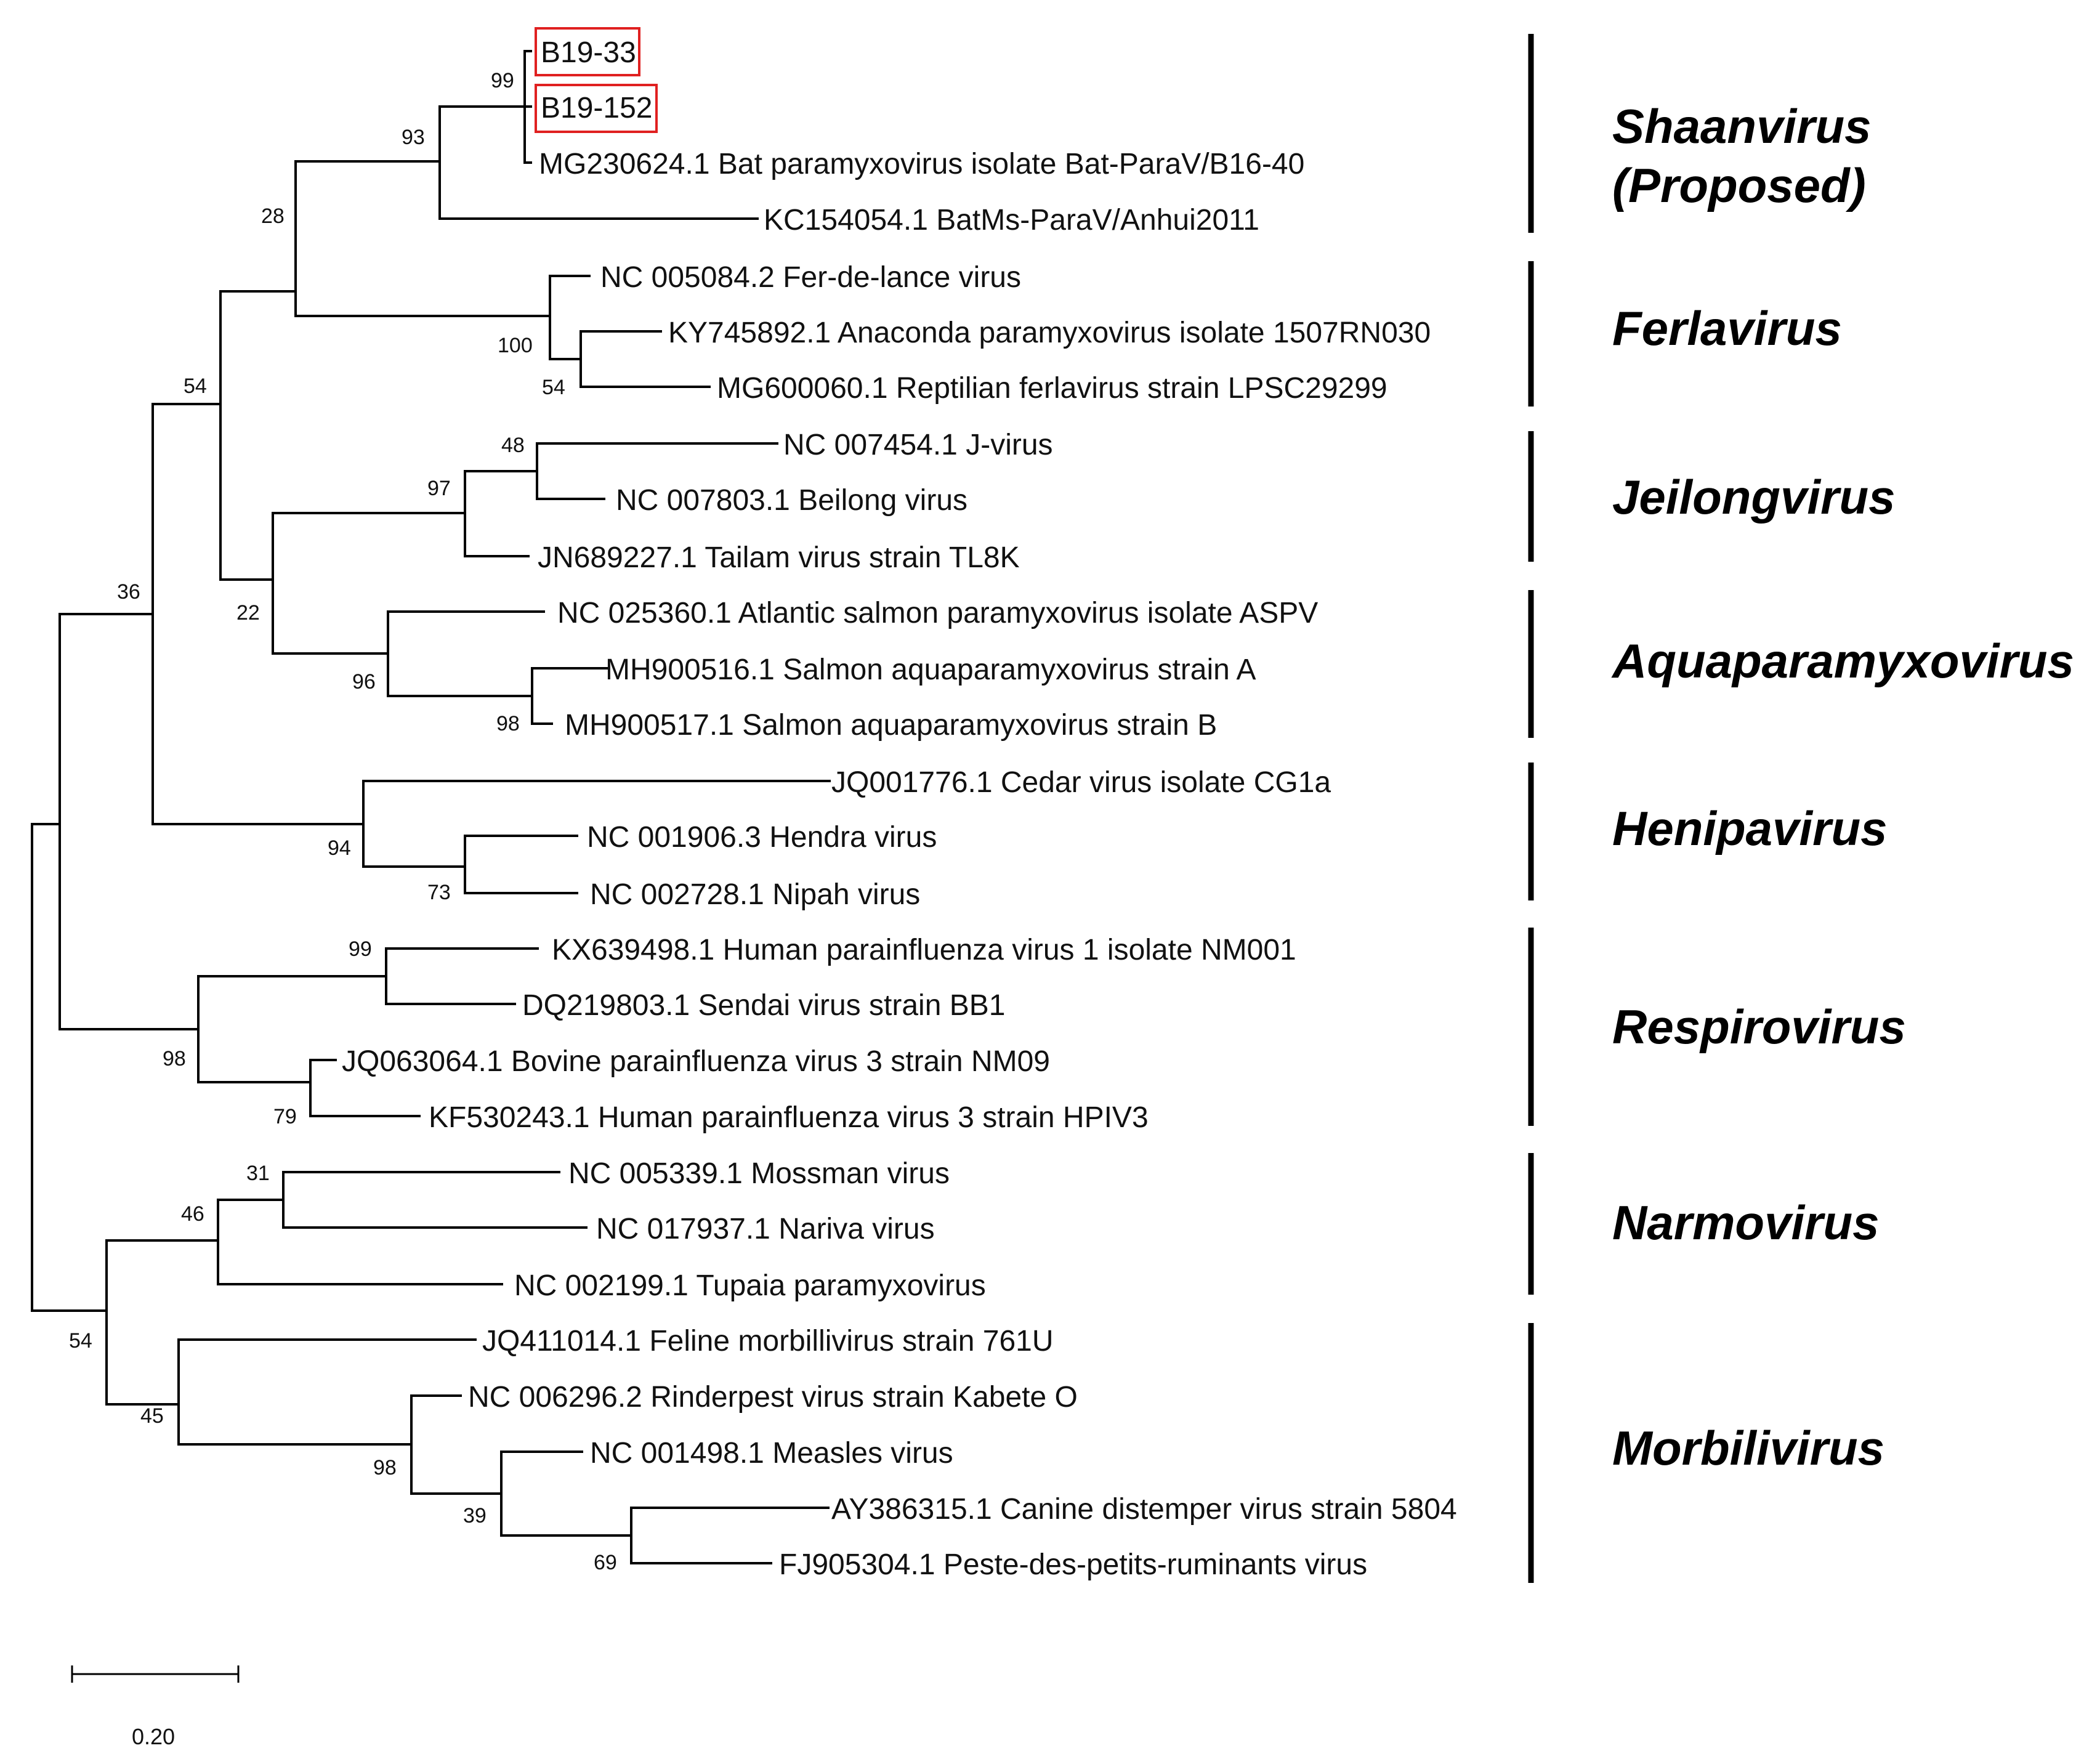 The width and height of the screenshot is (2084, 1764). I want to click on clade-label: Morbilivirus, so click(1748, 1448).